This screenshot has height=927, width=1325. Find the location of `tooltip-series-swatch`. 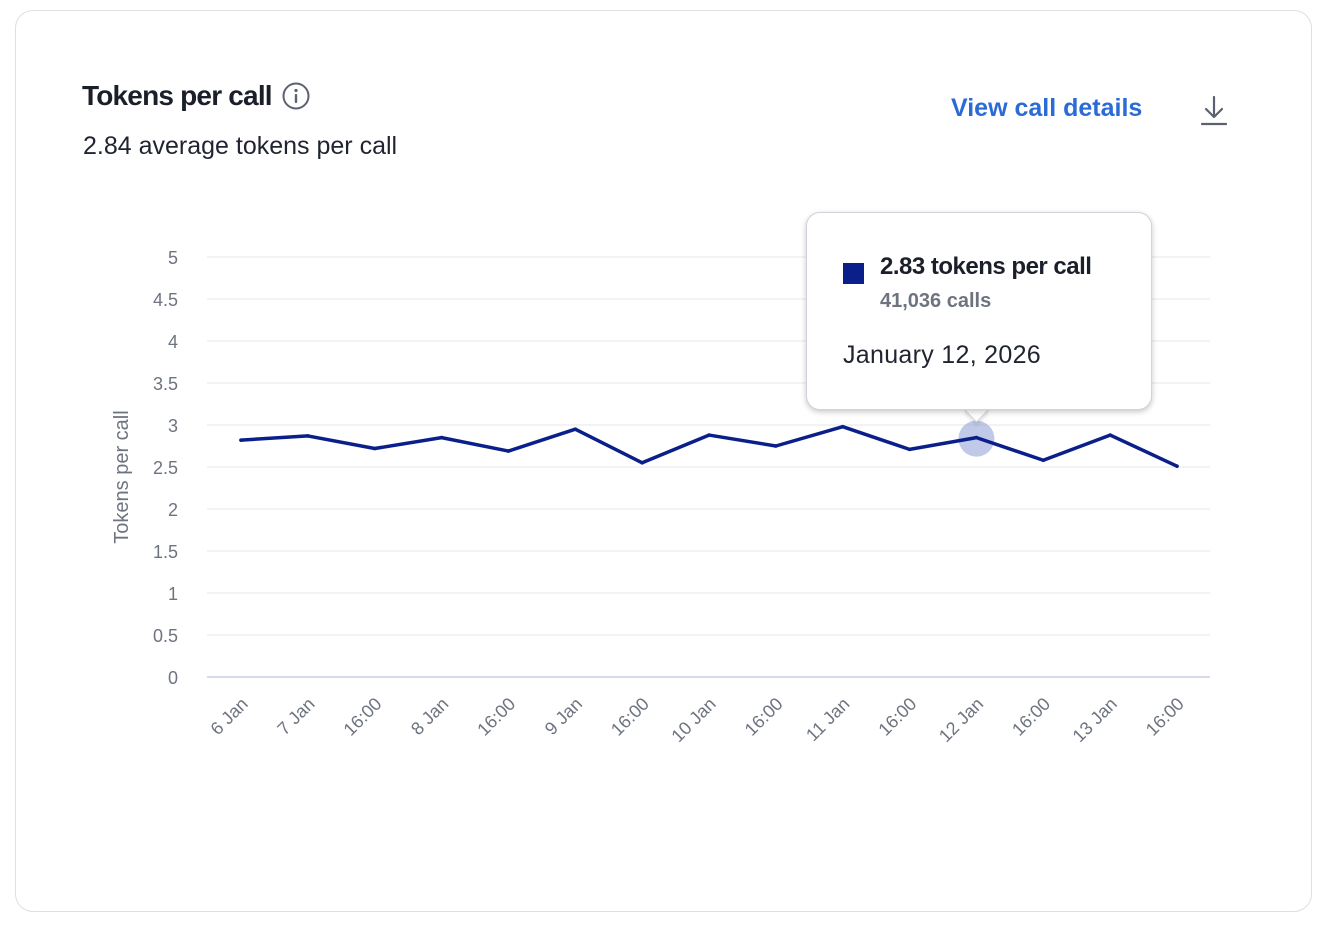

tooltip-series-swatch is located at coordinates (853, 273).